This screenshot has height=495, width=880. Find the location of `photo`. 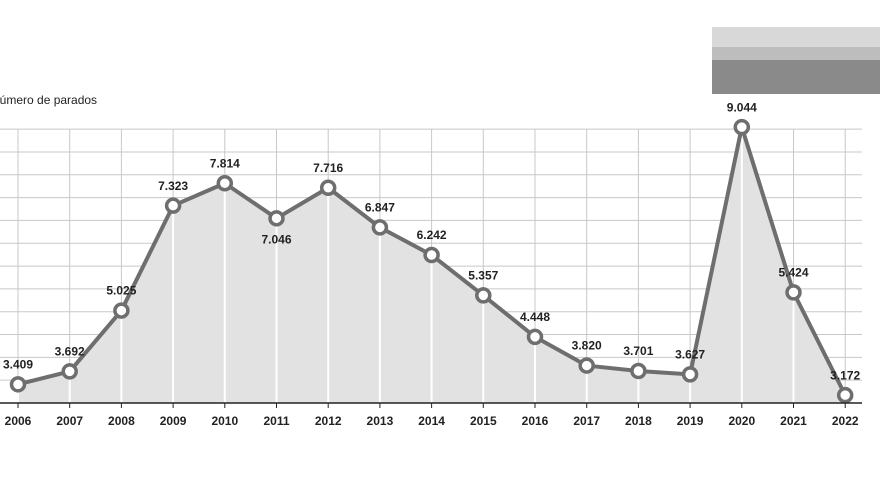

photo is located at coordinates (796, 60).